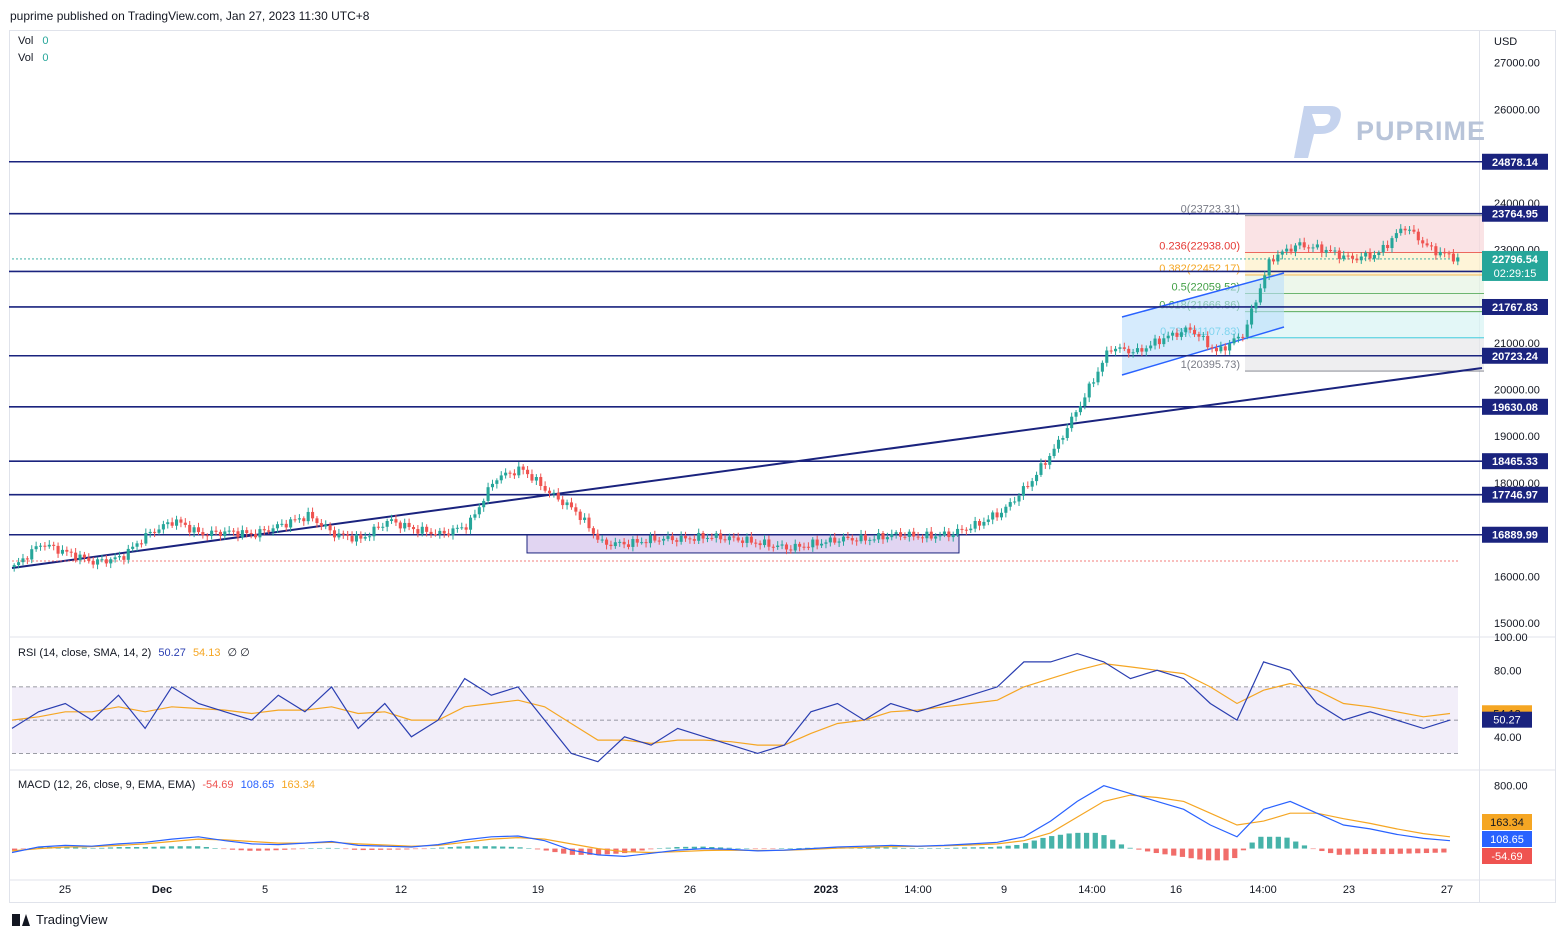  I want to click on puprime-watermark: PUPRIME, so click(1388, 131).